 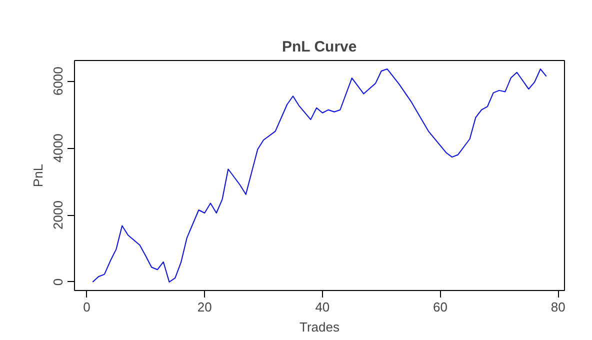 What do you see at coordinates (319, 47) in the screenshot?
I see `chart-title: PnL Curve` at bounding box center [319, 47].